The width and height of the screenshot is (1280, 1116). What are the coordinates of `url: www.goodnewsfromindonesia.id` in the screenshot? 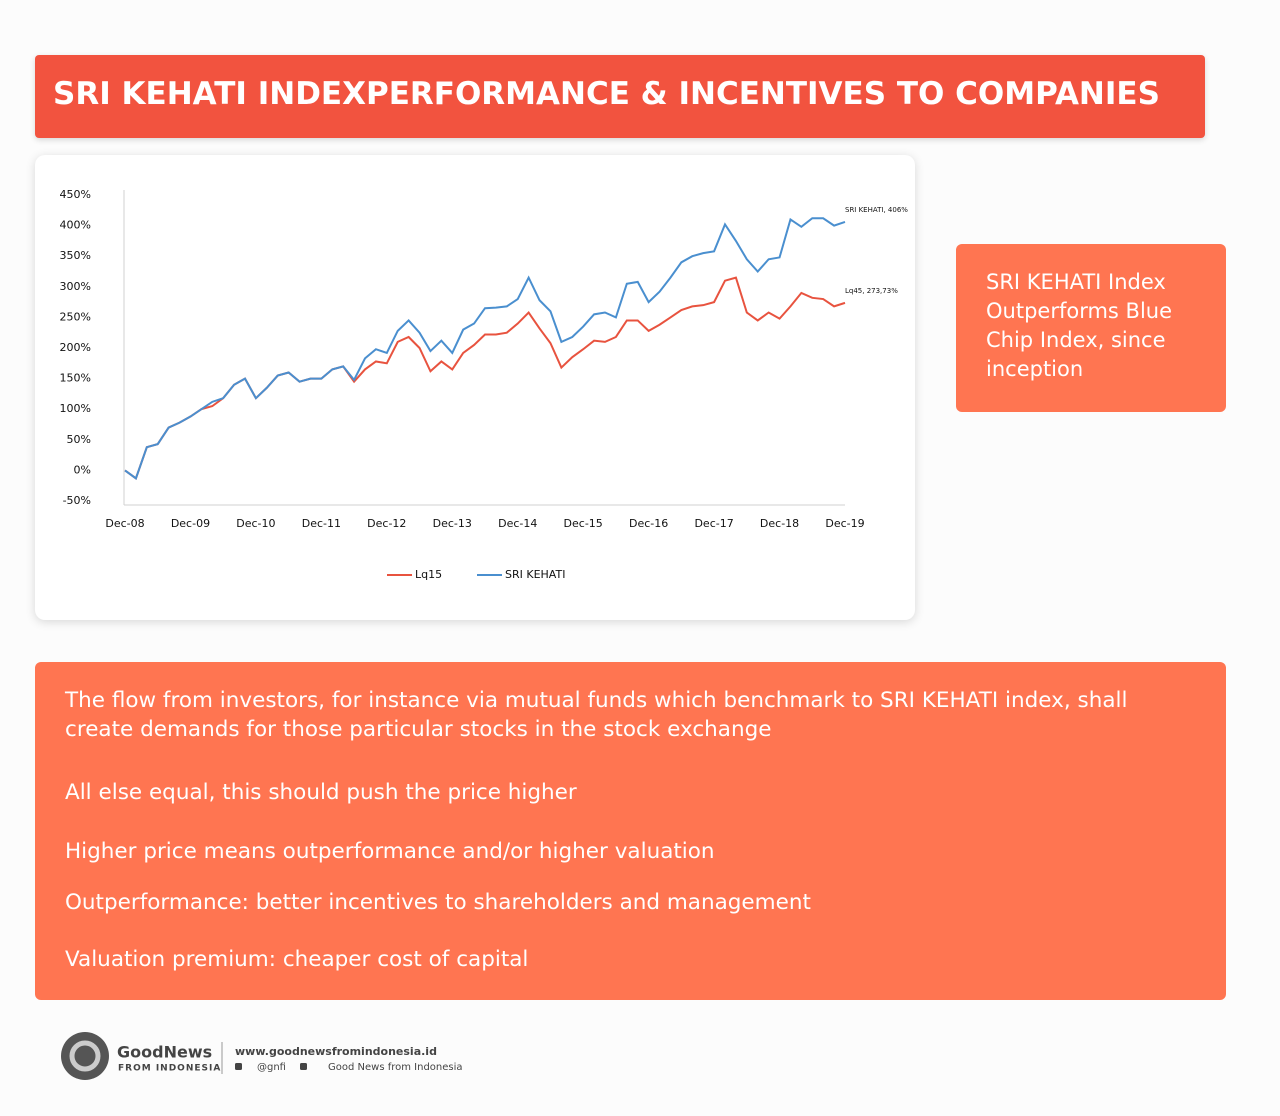 It's located at (336, 1051).